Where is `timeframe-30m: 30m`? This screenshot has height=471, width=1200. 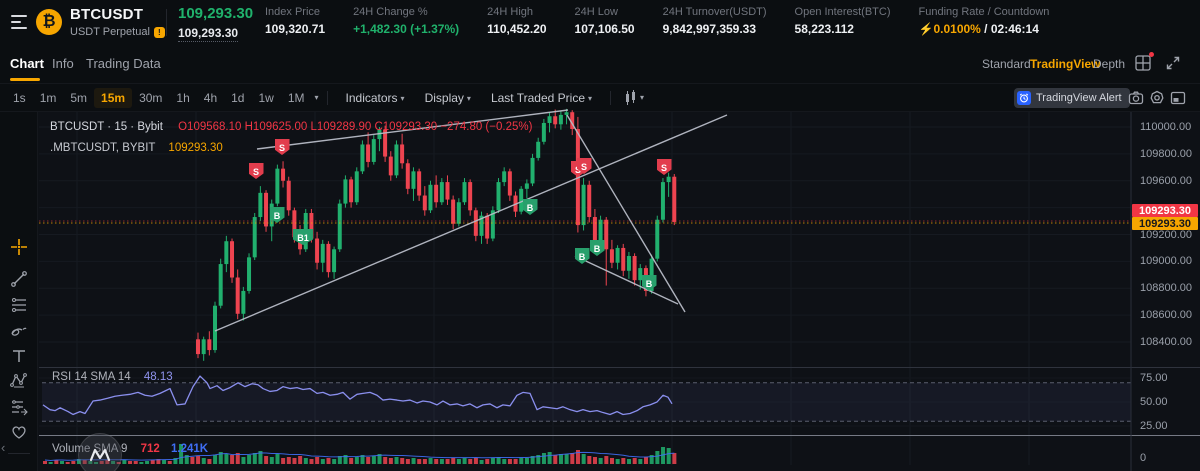 timeframe-30m: 30m is located at coordinates (151, 98).